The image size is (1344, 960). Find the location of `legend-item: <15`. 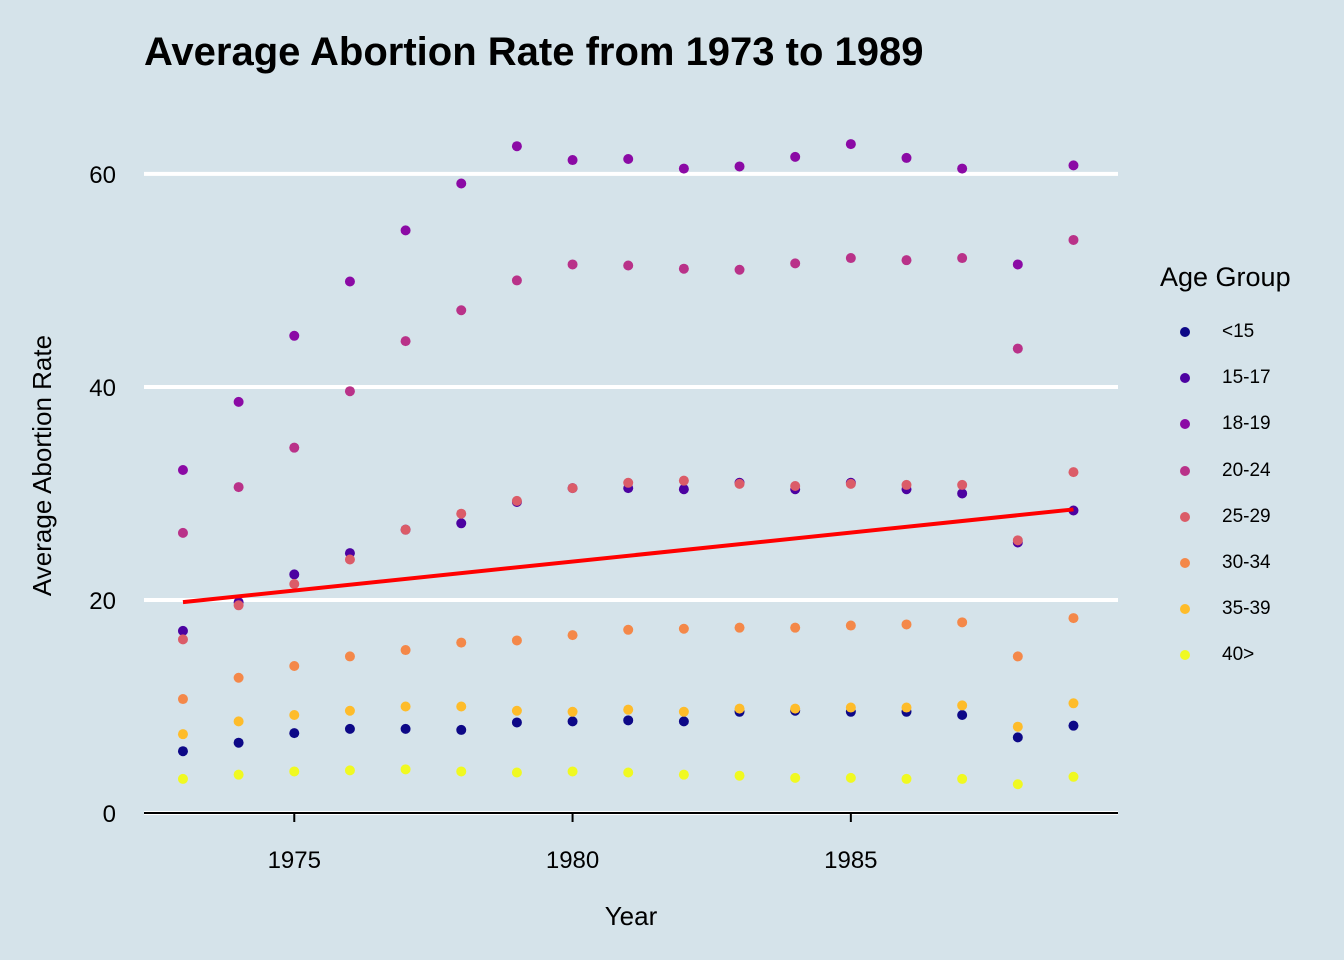

legend-item: <15 is located at coordinates (1225, 332).